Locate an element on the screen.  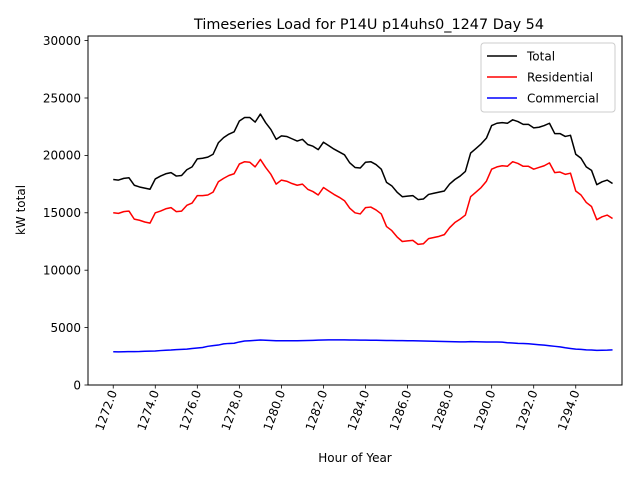
series-line-commercial is located at coordinates (363, 346).